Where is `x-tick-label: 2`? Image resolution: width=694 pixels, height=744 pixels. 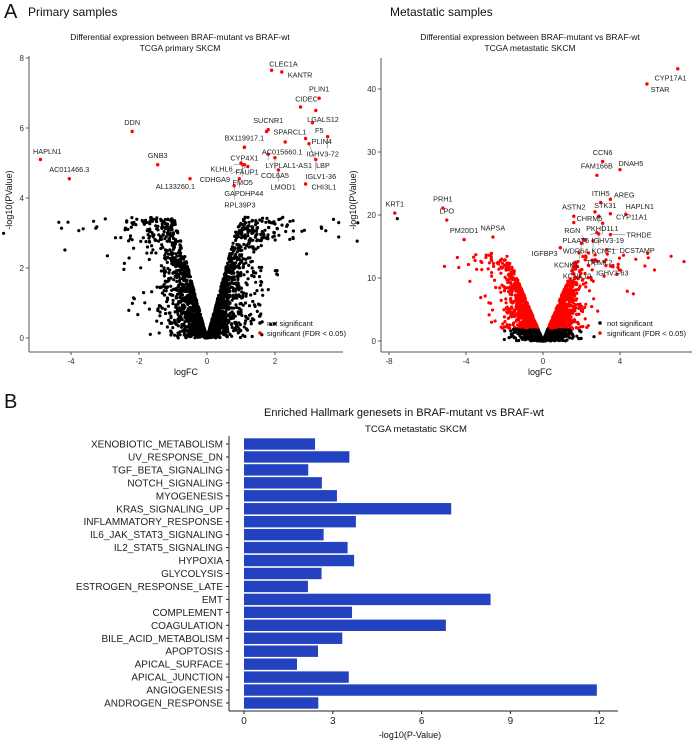
x-tick-label: 2 is located at coordinates (275, 361).